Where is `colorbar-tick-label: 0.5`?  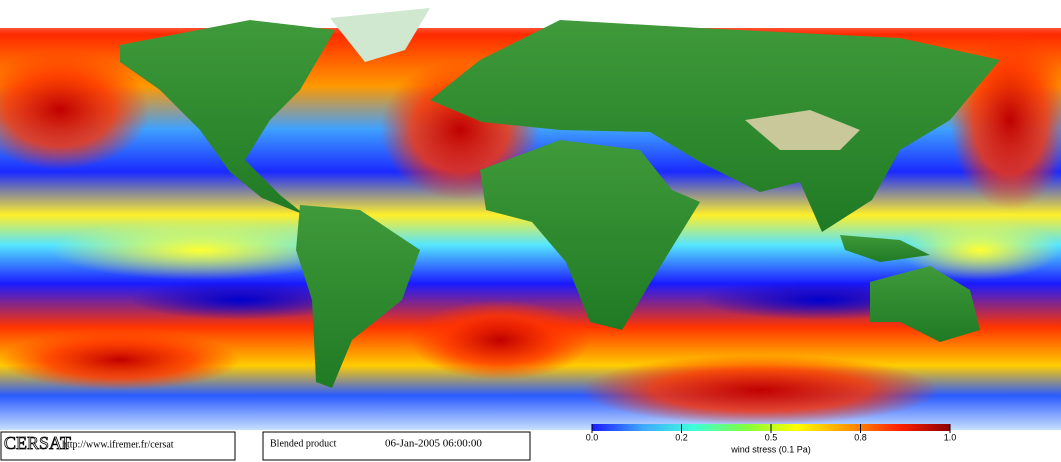
colorbar-tick-label: 0.5 is located at coordinates (771, 437).